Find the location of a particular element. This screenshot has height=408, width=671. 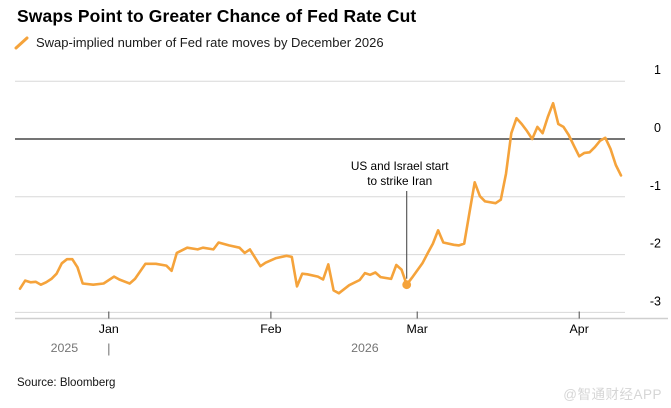

legend-line-icon is located at coordinates (22, 43).